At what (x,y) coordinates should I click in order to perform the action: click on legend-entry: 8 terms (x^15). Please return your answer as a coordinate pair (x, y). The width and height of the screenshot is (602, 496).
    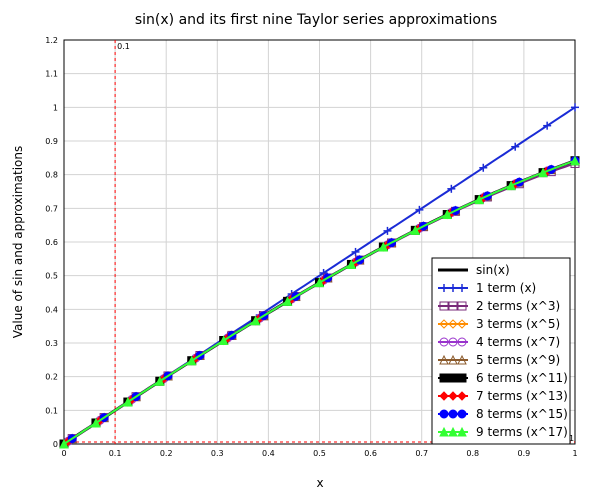
    Looking at the image, I should click on (503, 414).